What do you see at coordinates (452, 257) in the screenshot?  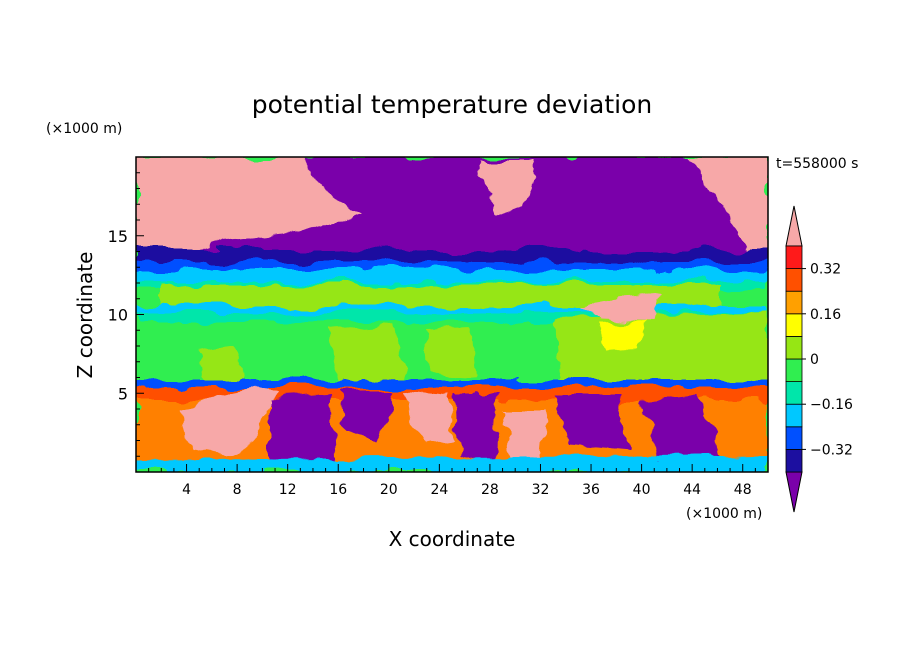 I see `field-band-dark-blue` at bounding box center [452, 257].